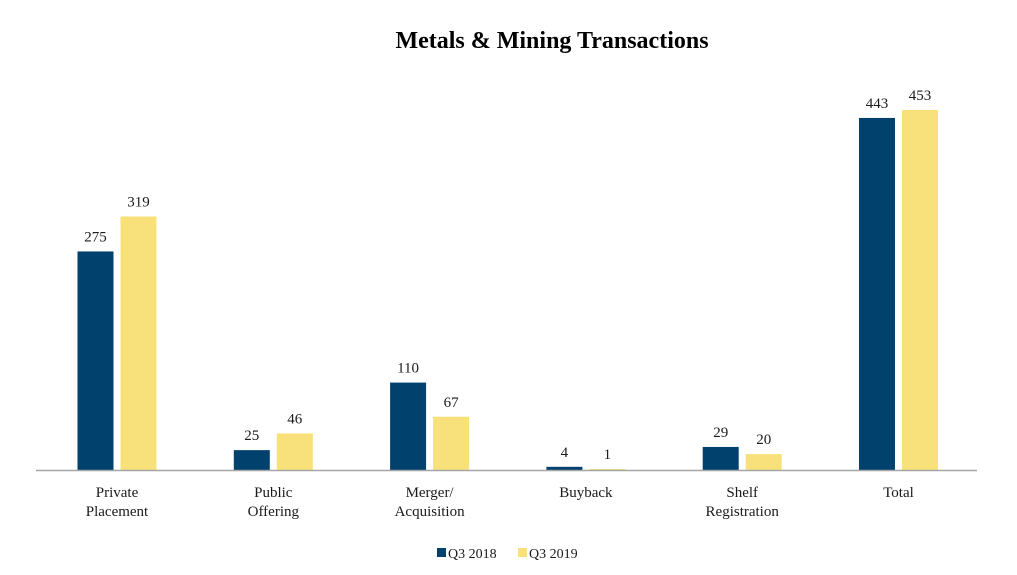  I want to click on x-tick-label: Total, so click(898, 493).